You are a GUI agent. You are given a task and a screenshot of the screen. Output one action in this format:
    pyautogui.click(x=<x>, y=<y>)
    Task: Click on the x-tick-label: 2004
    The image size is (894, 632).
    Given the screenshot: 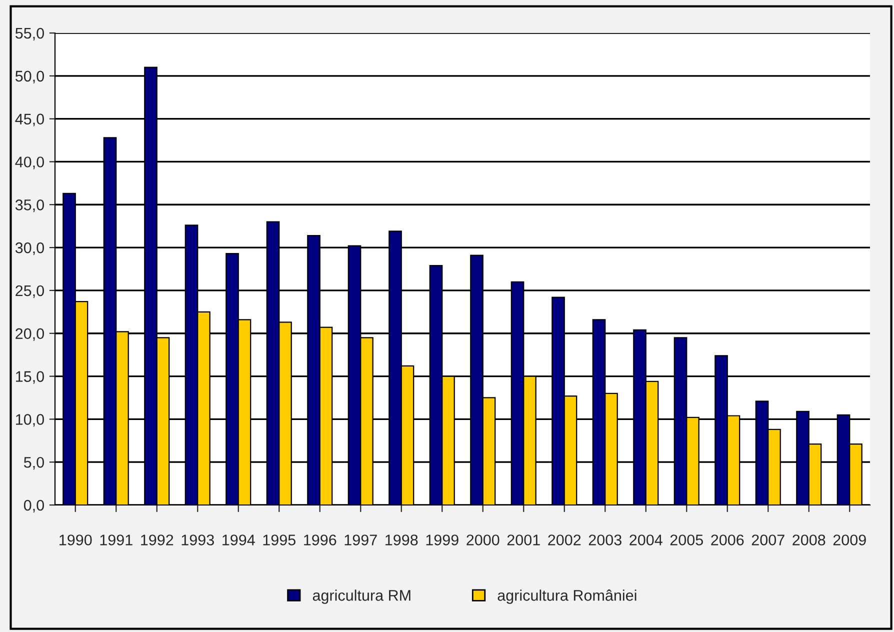 What is the action you would take?
    pyautogui.click(x=646, y=540)
    